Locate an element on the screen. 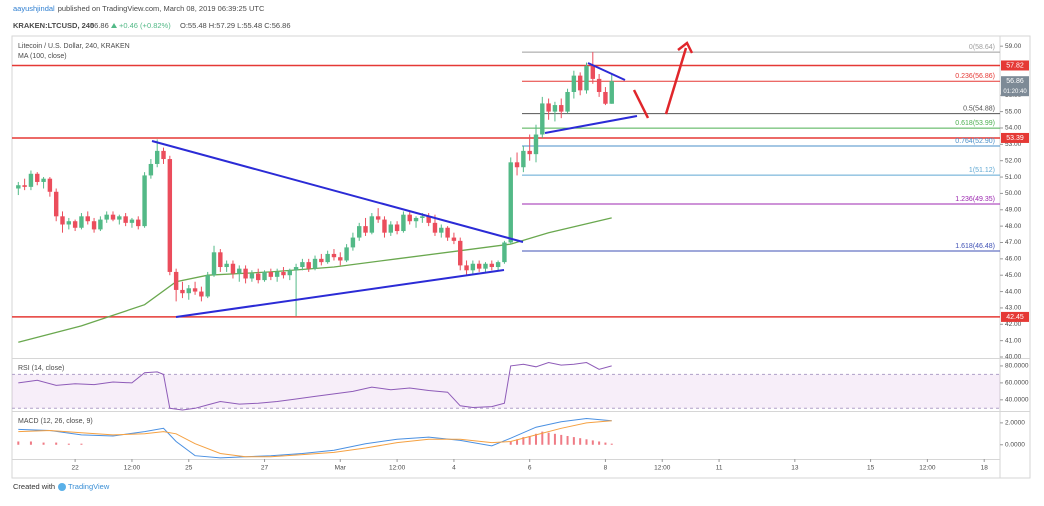 The width and height of the screenshot is (1044, 506). price-label: 42.45 is located at coordinates (1015, 317).